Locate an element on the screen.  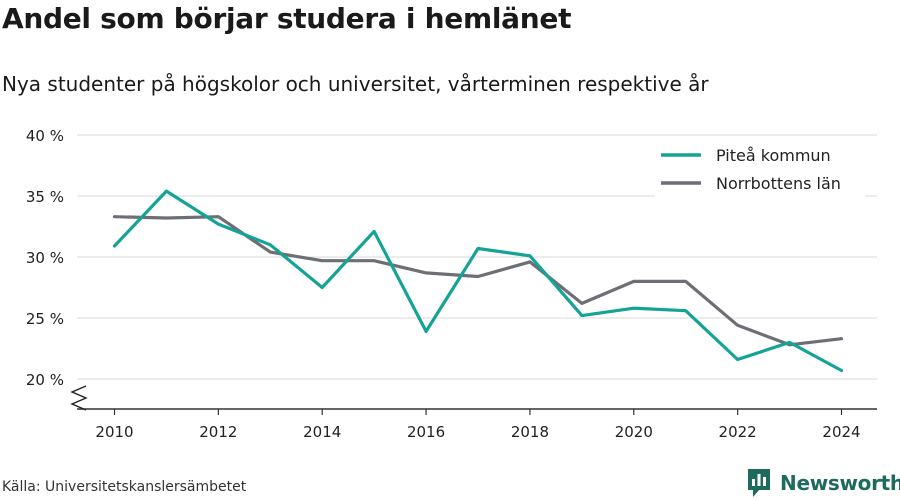
y-tick-label: 30 % is located at coordinates (45, 258).